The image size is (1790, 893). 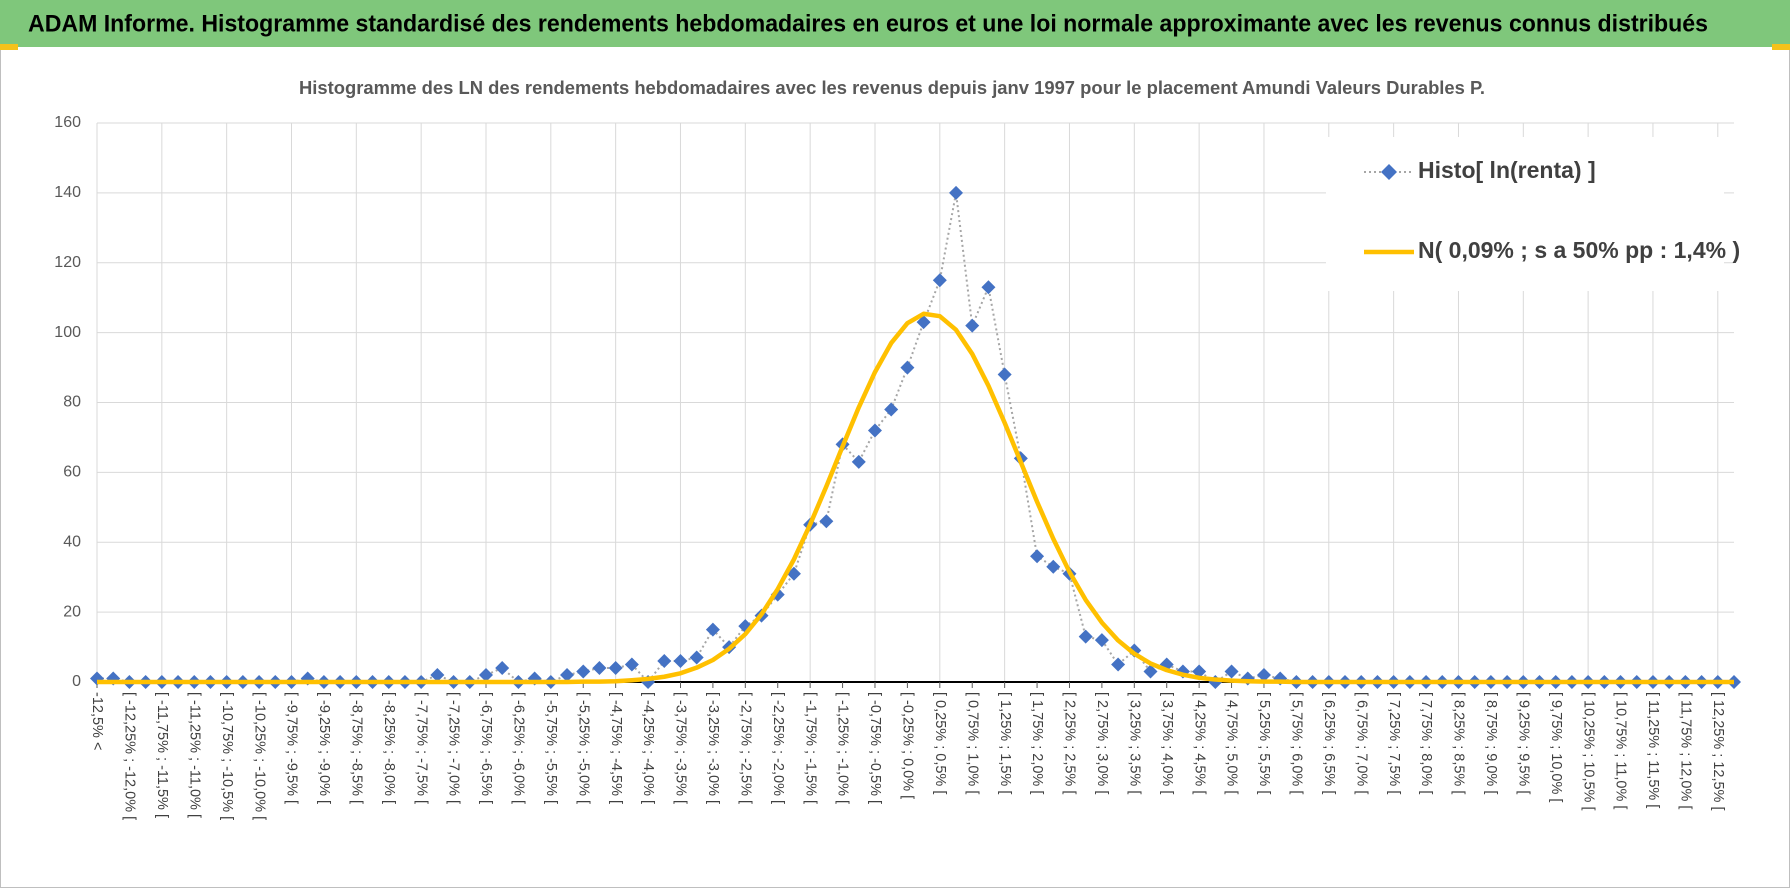 What do you see at coordinates (1653, 750) in the screenshot?
I see `x-tick-label: [ 11,25% ; 11,5% [` at bounding box center [1653, 750].